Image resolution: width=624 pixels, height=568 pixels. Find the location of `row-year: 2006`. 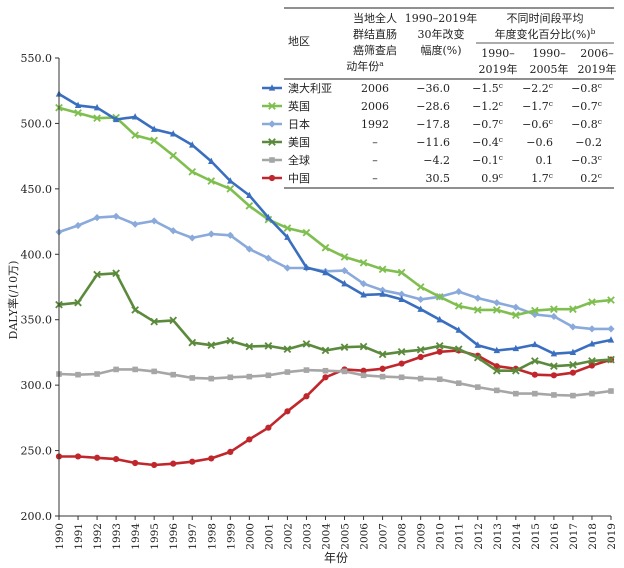

row-year: 2006 is located at coordinates (375, 88).